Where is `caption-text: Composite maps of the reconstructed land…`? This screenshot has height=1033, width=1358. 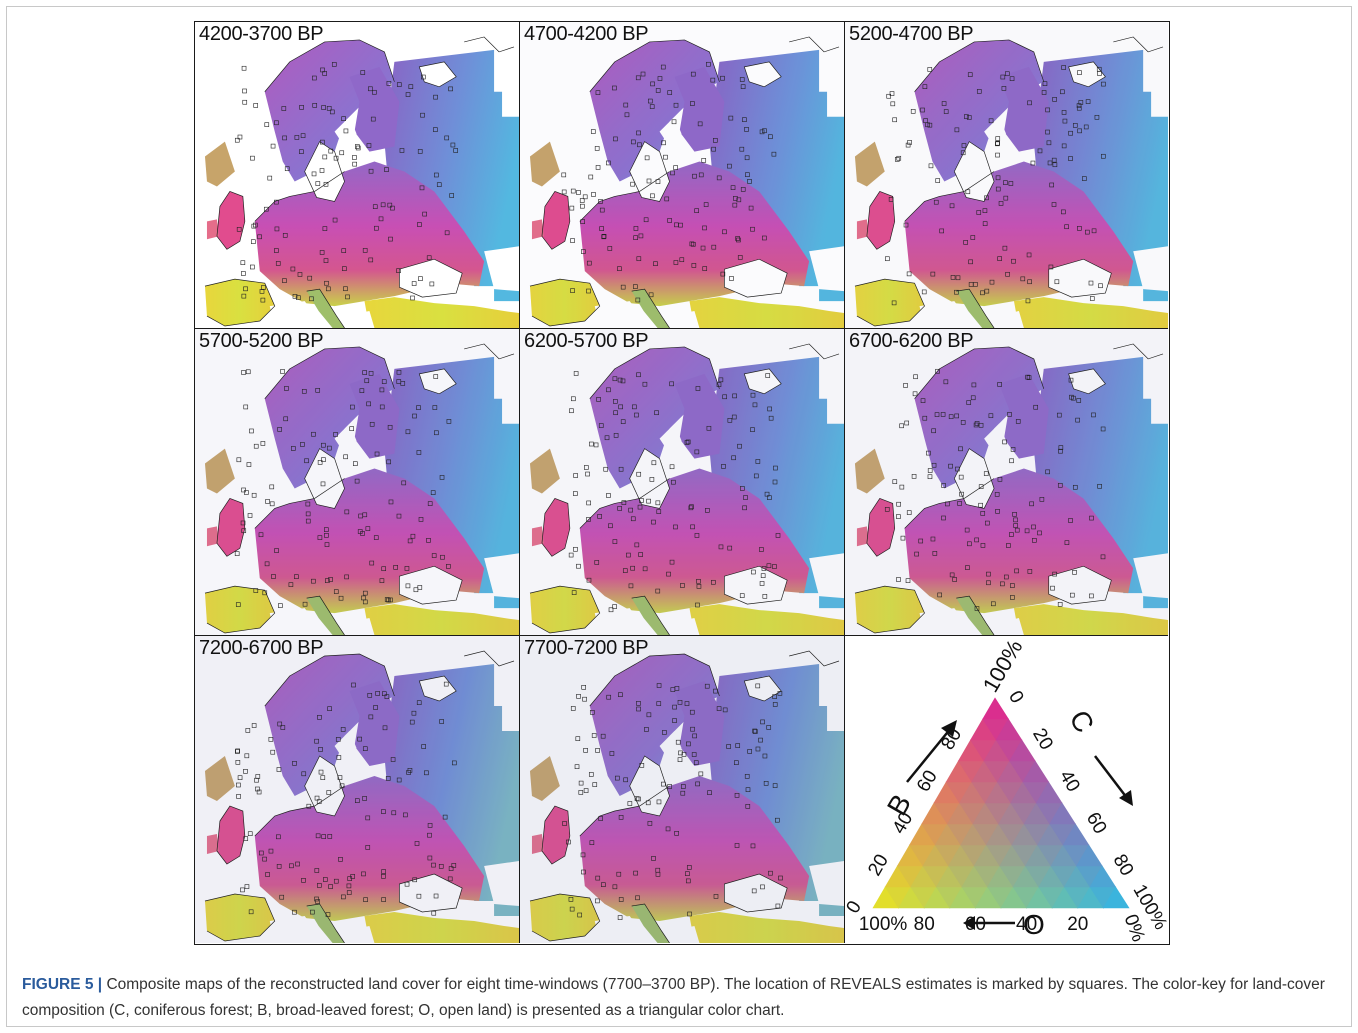 caption-text: Composite maps of the reconstructed land… is located at coordinates (673, 997).